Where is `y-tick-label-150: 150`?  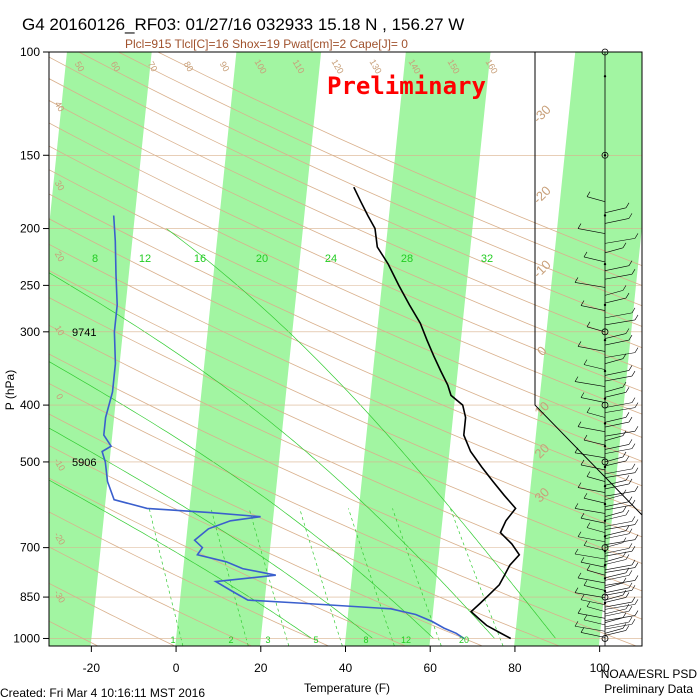
y-tick-label-150: 150 is located at coordinates (30, 155).